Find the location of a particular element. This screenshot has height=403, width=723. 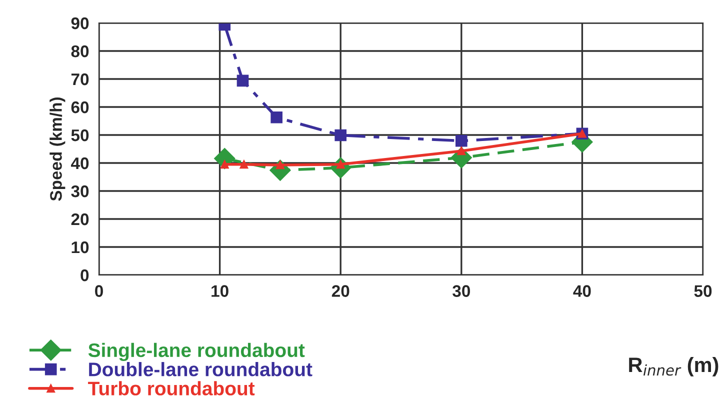

legend-label: Double-lane roundabout is located at coordinates (200, 369).